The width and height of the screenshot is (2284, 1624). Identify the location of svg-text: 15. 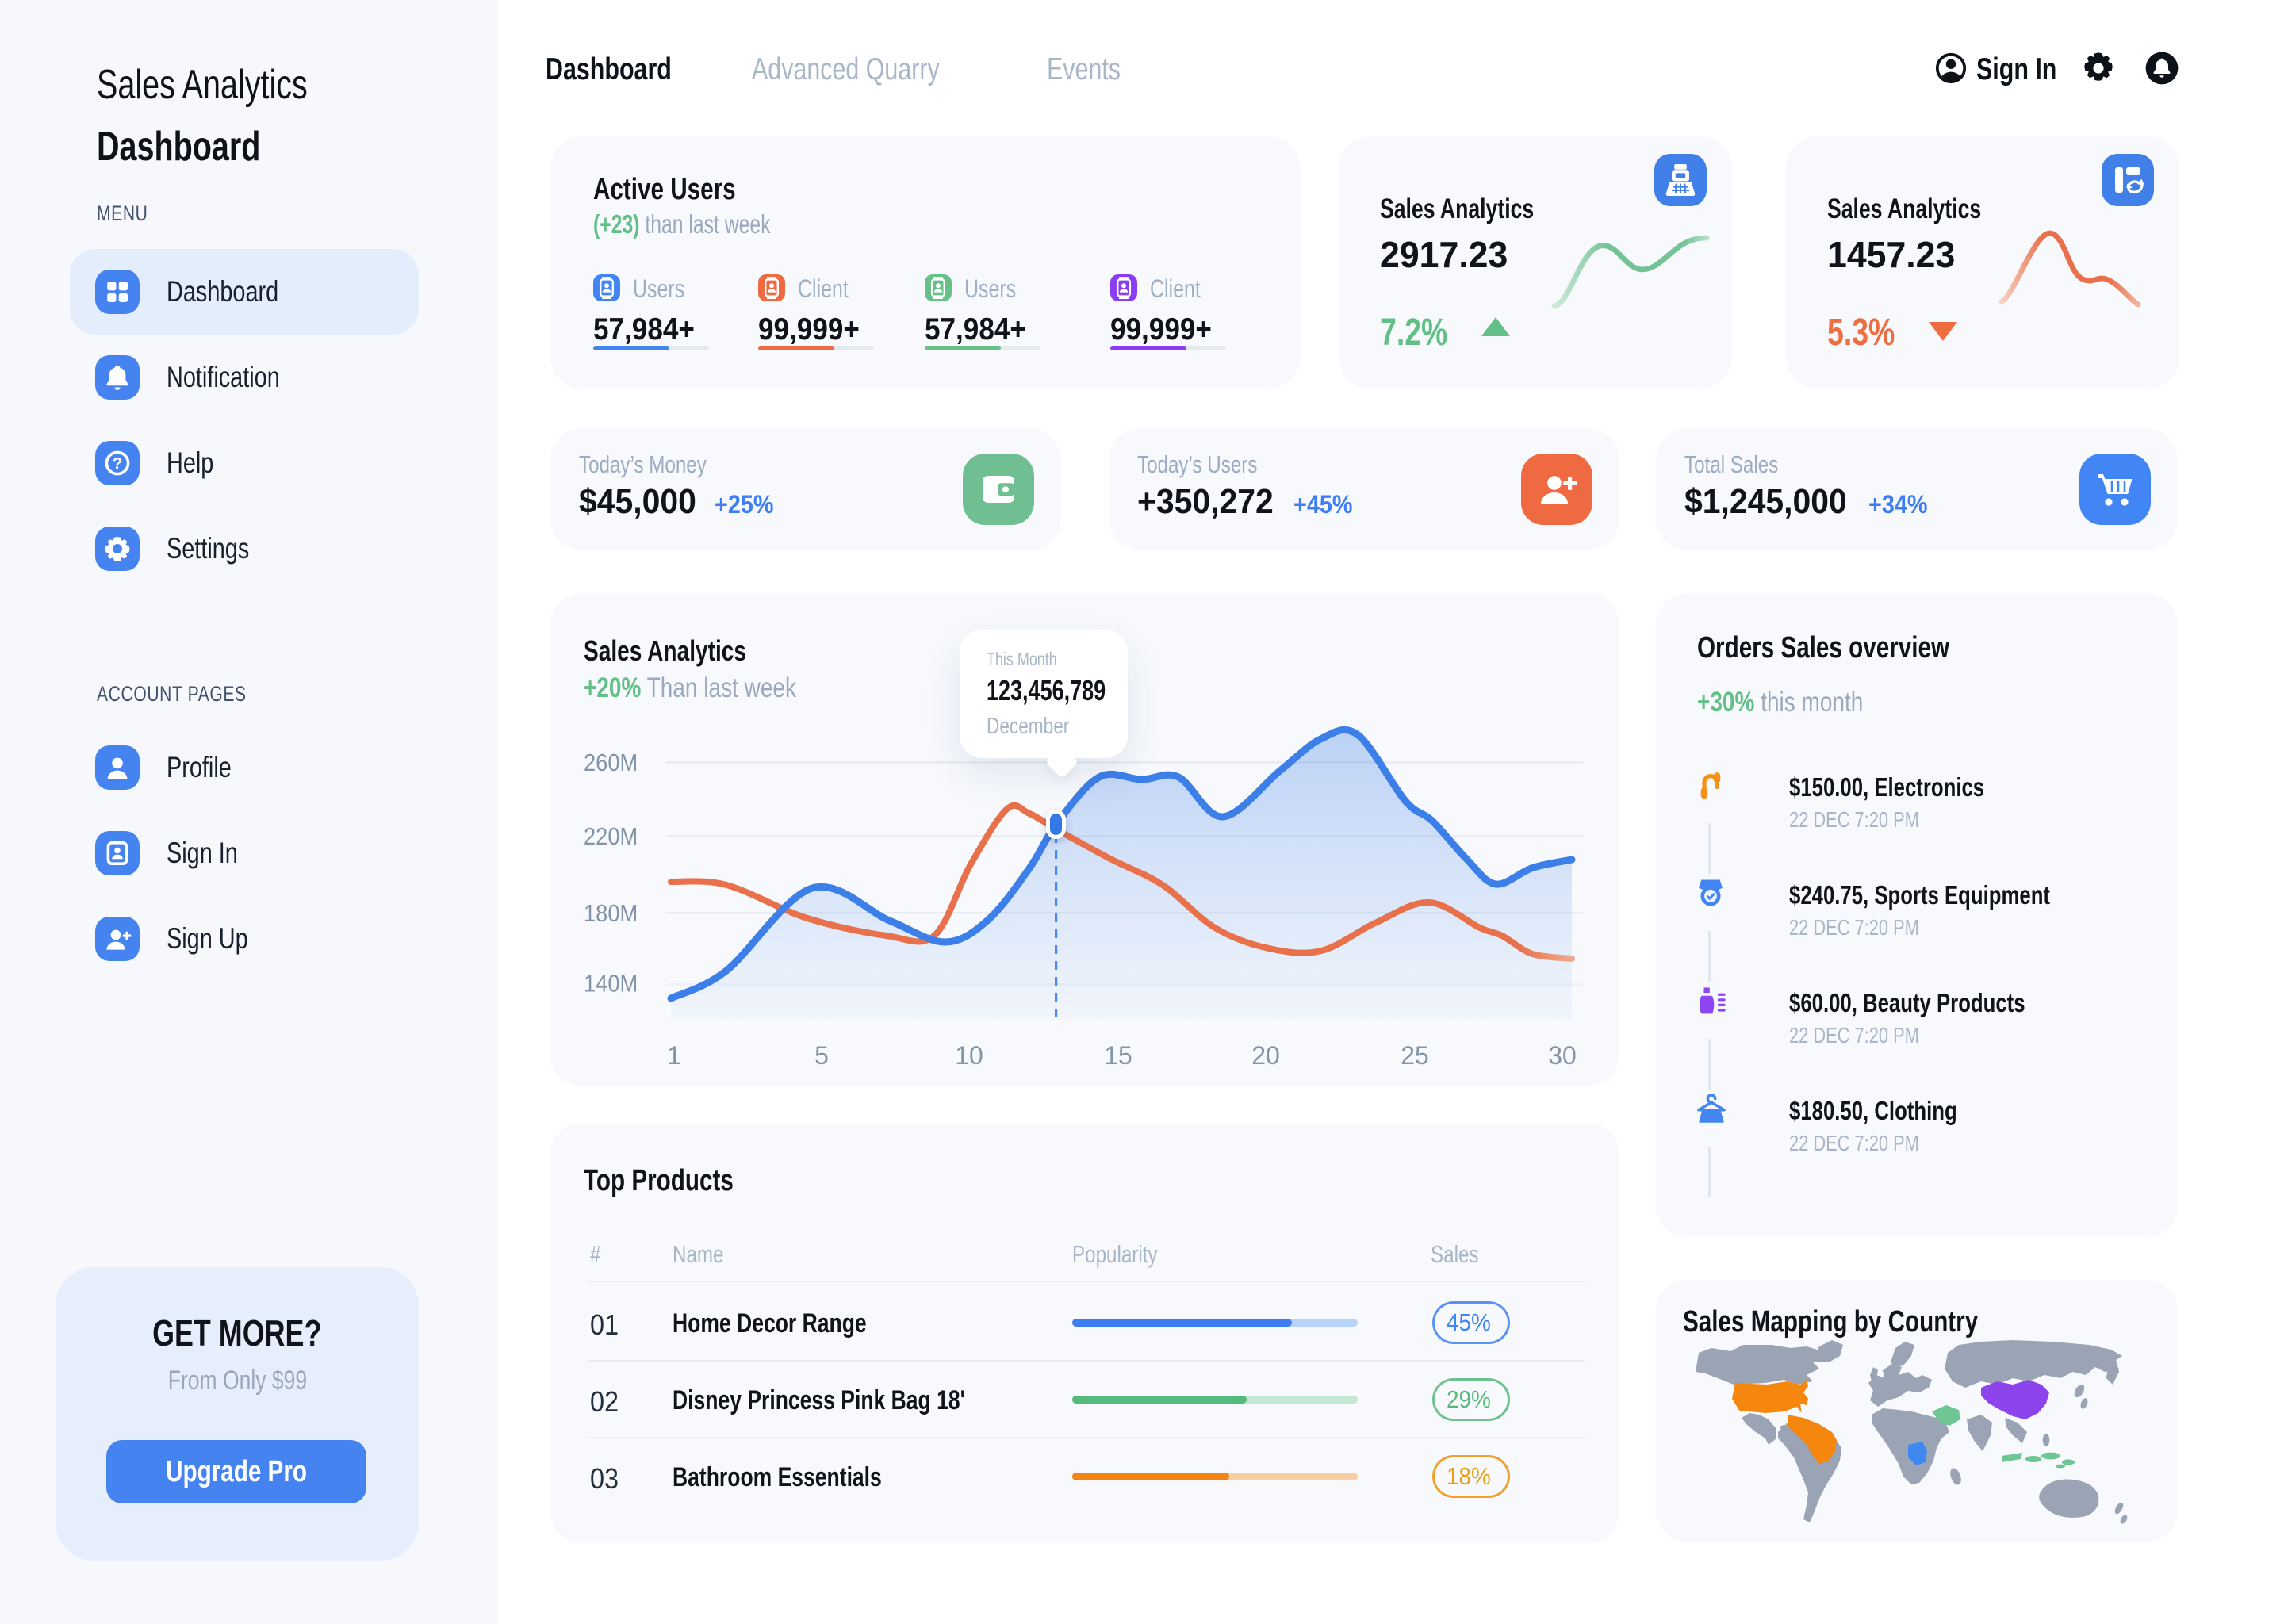
(1118, 1055).